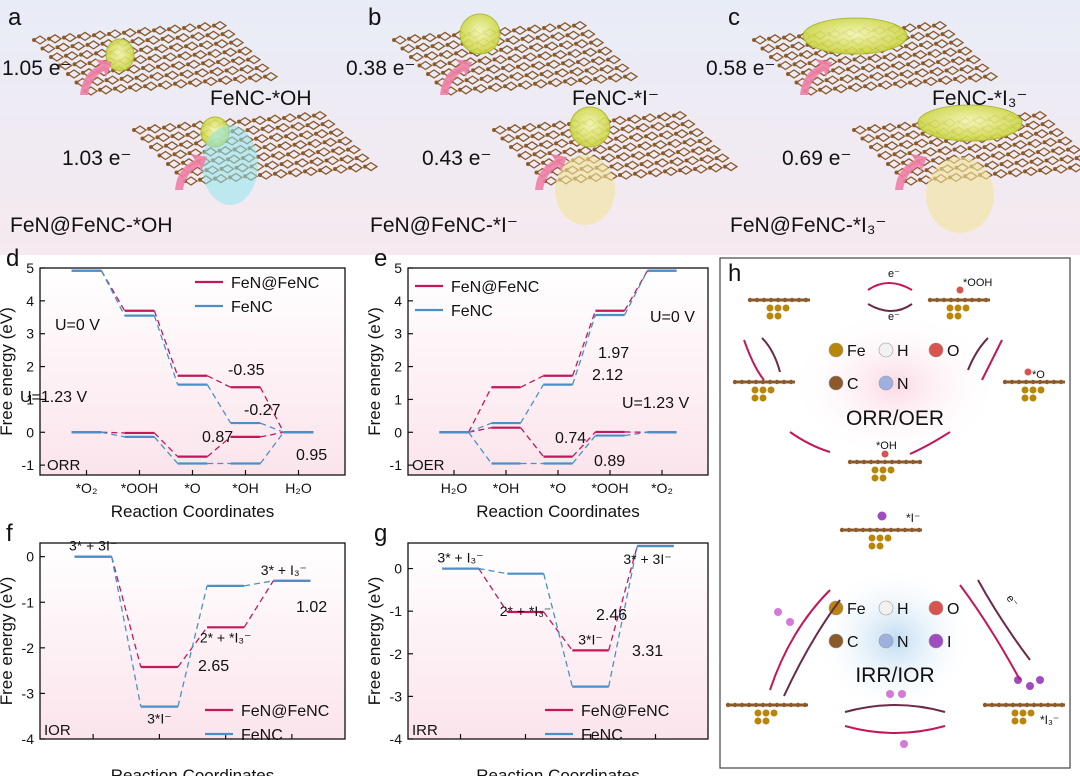 This screenshot has height=776, width=1080. I want to click on bottom-charge-c: 0.69 e⁻, so click(816, 158).